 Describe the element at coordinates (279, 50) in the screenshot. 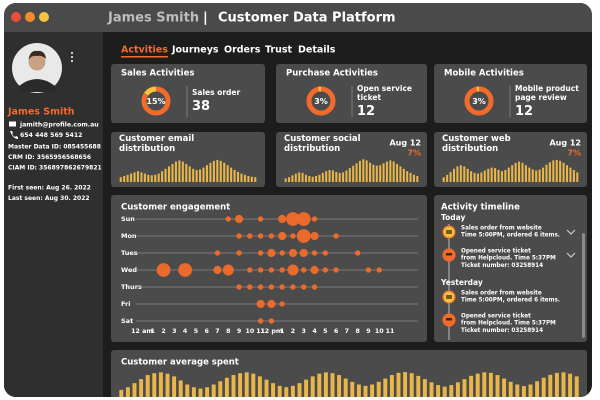

I see `tab: Trust` at that location.